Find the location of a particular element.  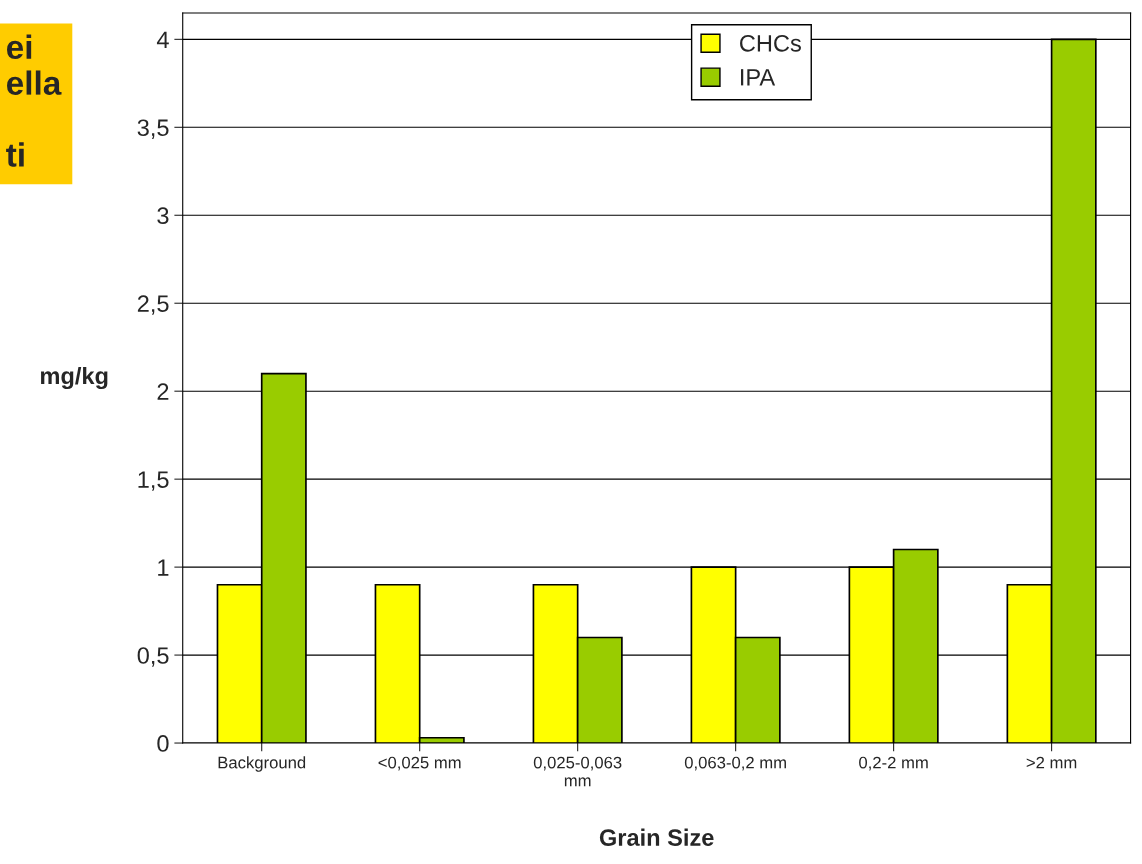

x-tick-label: 0,2-2 mm is located at coordinates (893, 763).